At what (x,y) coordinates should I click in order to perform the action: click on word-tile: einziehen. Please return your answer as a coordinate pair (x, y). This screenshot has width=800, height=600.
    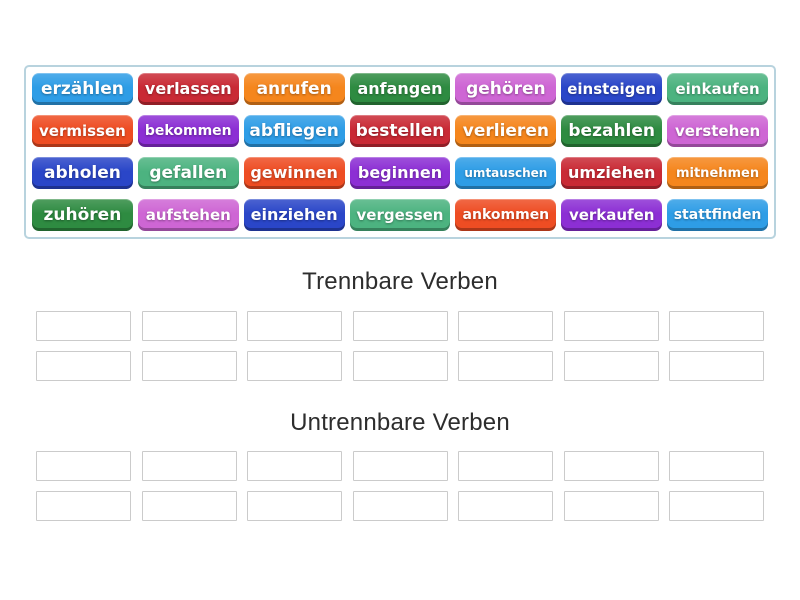
    Looking at the image, I should click on (294, 215).